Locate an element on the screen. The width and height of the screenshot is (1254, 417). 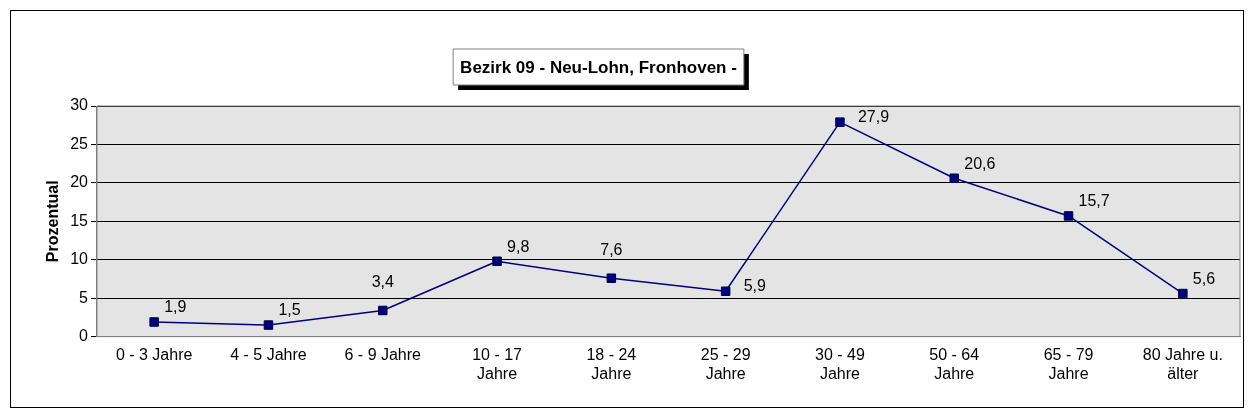
x-tick-label: 6 - 9 Jahre is located at coordinates (383, 354).